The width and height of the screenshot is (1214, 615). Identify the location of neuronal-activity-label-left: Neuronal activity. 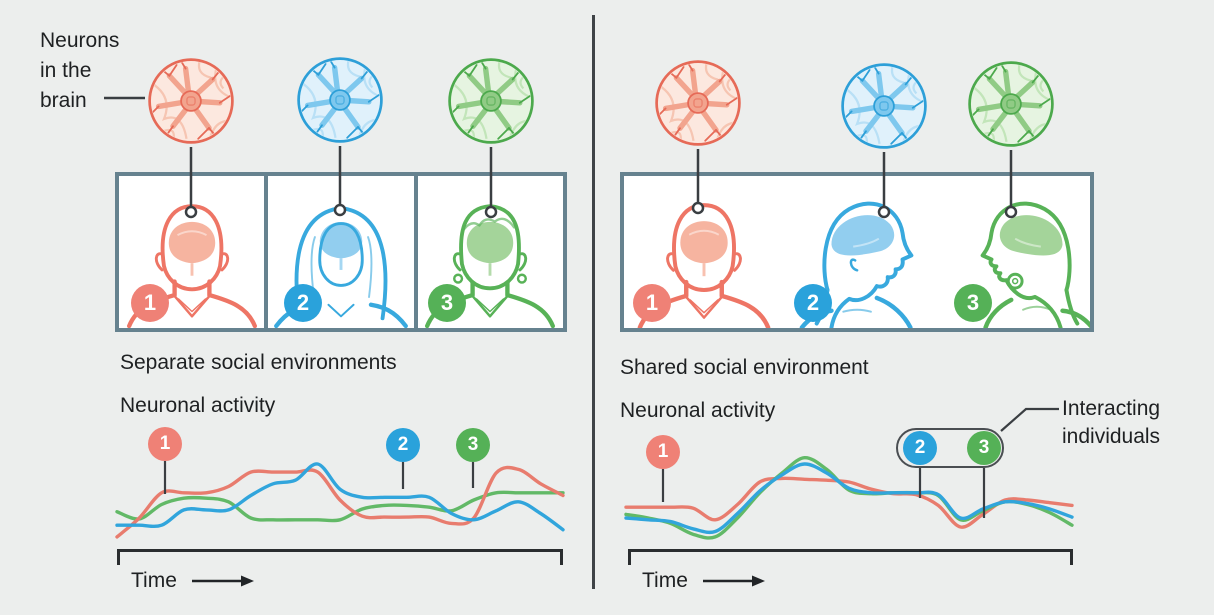
(198, 405).